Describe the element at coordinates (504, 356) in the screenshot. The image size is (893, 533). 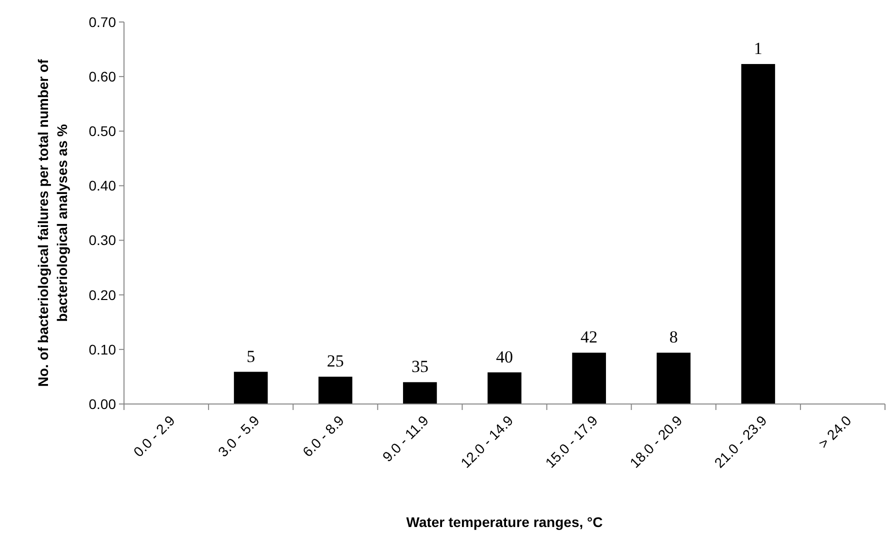
I see `annotation: 40` at that location.